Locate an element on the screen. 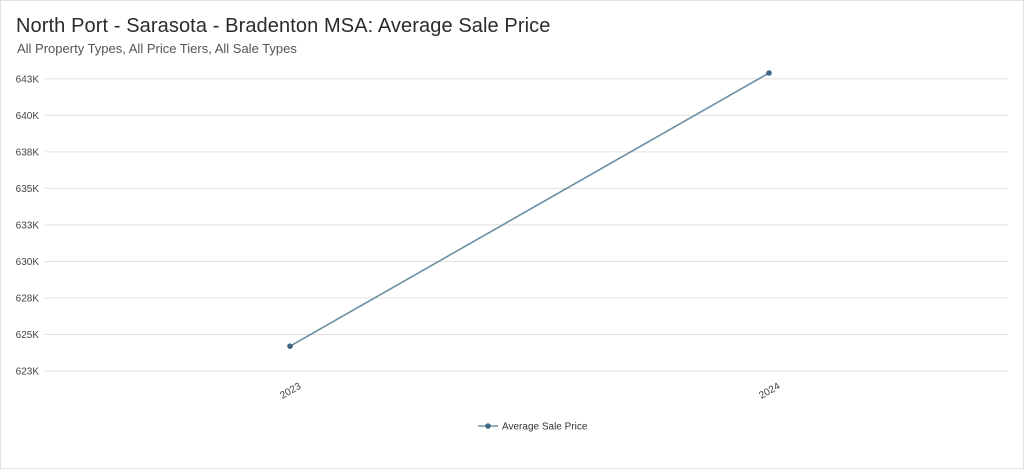 The height and width of the screenshot is (469, 1024). y-axis: 623K 625K 628K 630K 633K 635K 638K 640K 643K is located at coordinates (28, 225).